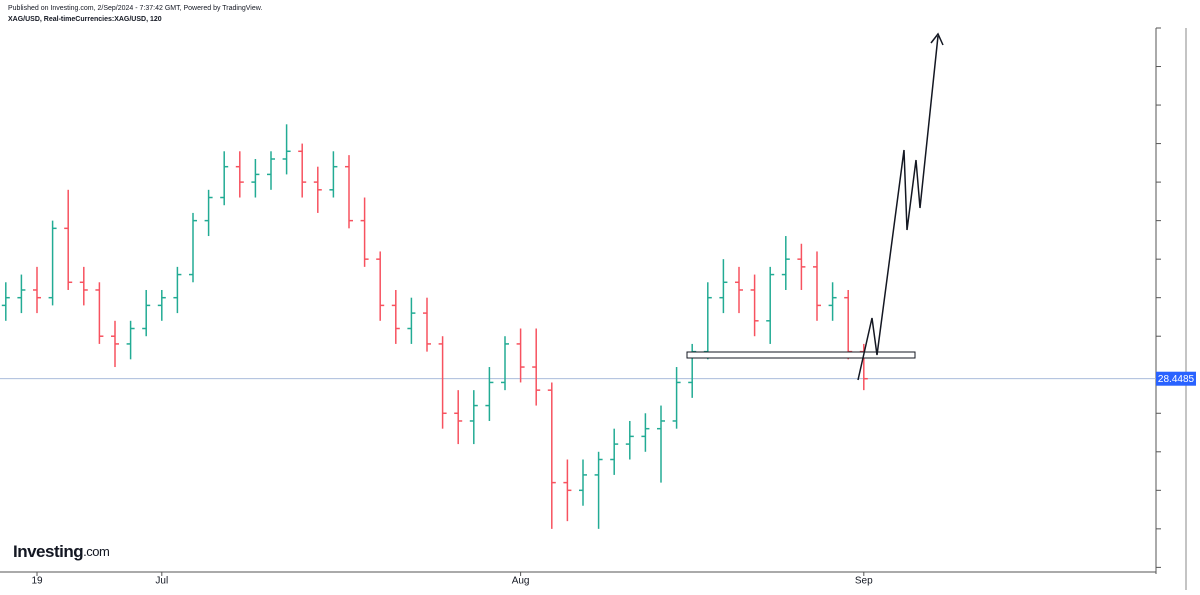 The width and height of the screenshot is (1200, 595). I want to click on logo-brand-text: Investing, so click(48, 551).